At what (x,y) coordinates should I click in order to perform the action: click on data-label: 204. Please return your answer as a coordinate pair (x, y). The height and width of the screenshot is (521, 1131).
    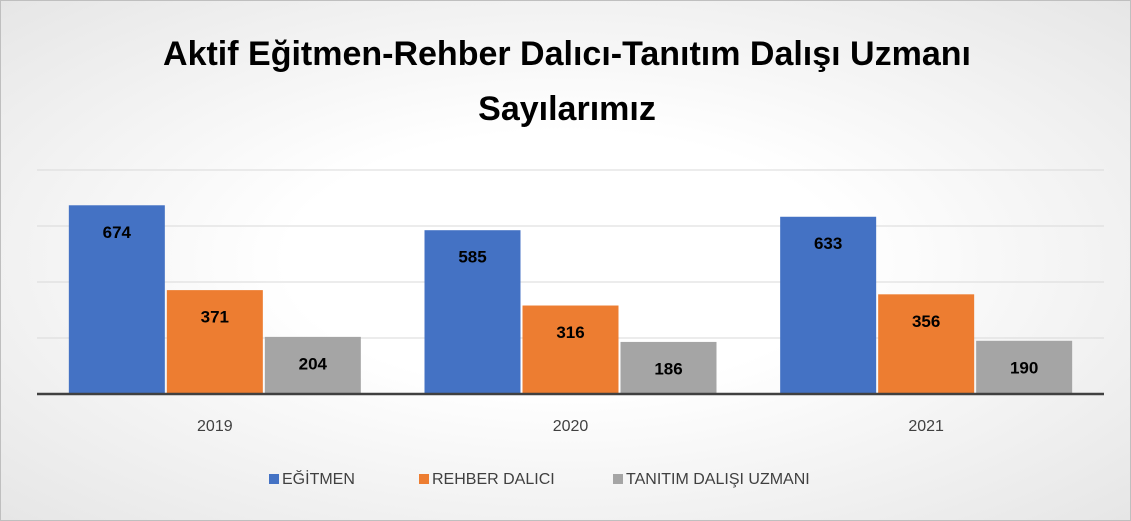
    Looking at the image, I should click on (313, 363).